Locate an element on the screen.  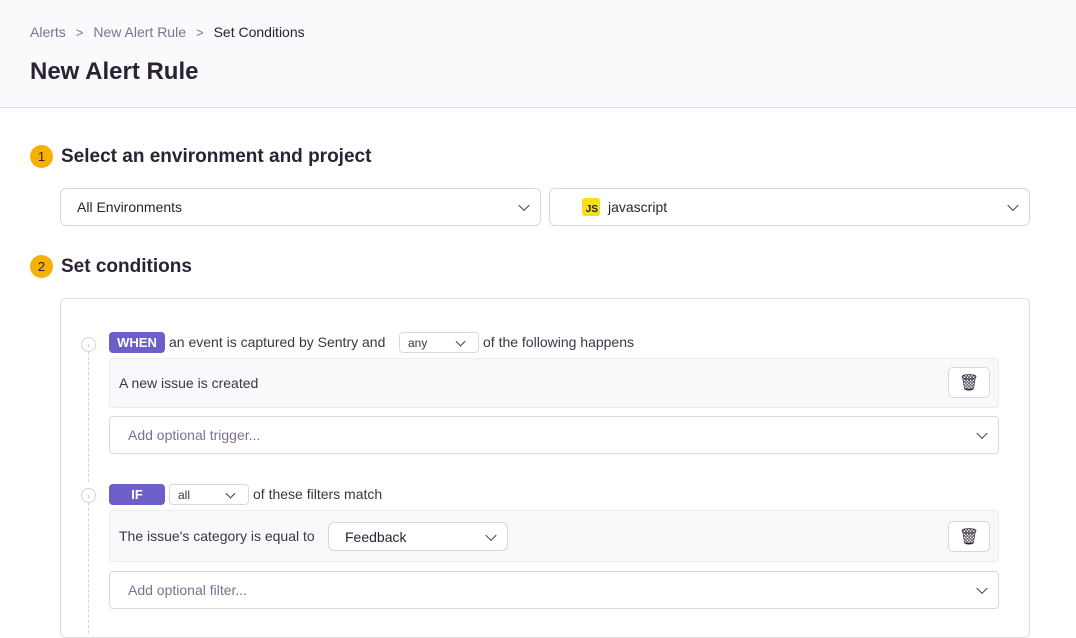
if-suffix: of these filters match is located at coordinates (318, 494).